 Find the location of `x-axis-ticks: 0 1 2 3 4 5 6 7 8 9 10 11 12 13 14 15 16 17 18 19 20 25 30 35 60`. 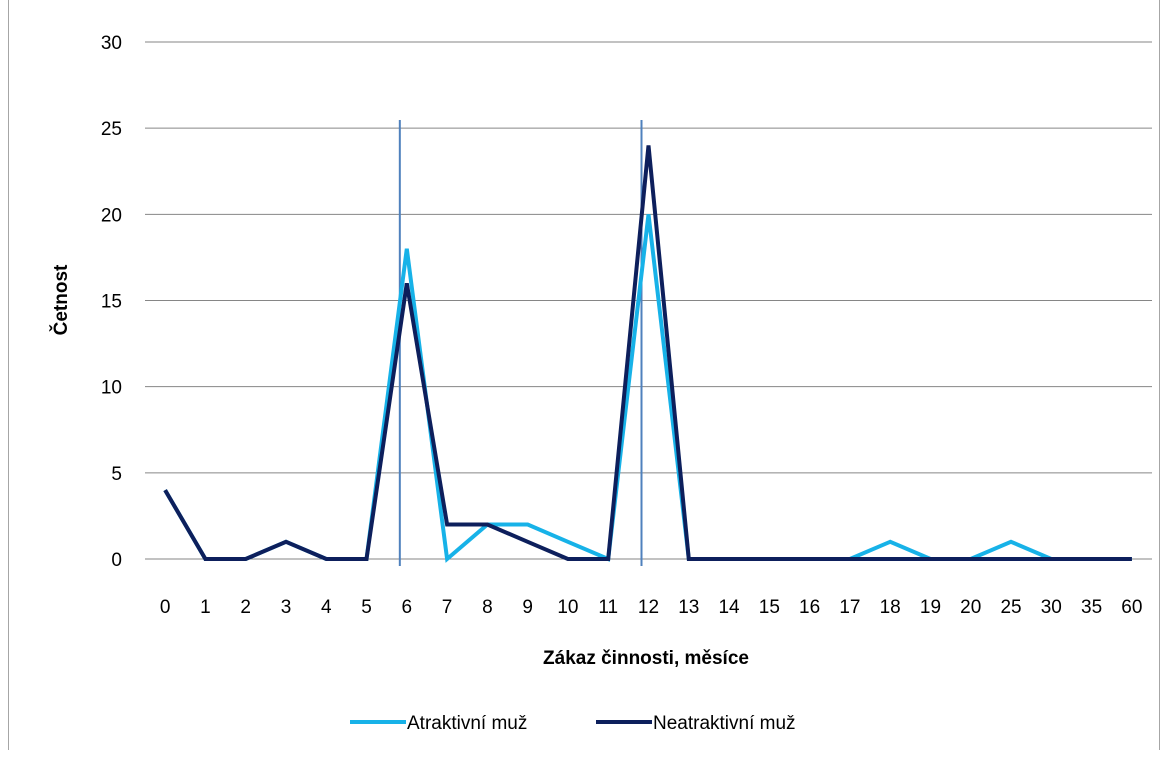

x-axis-ticks: 0 1 2 3 4 5 6 7 8 9 10 11 12 13 14 15 16 17 18 19 20 25 30 35 60 is located at coordinates (651, 607).